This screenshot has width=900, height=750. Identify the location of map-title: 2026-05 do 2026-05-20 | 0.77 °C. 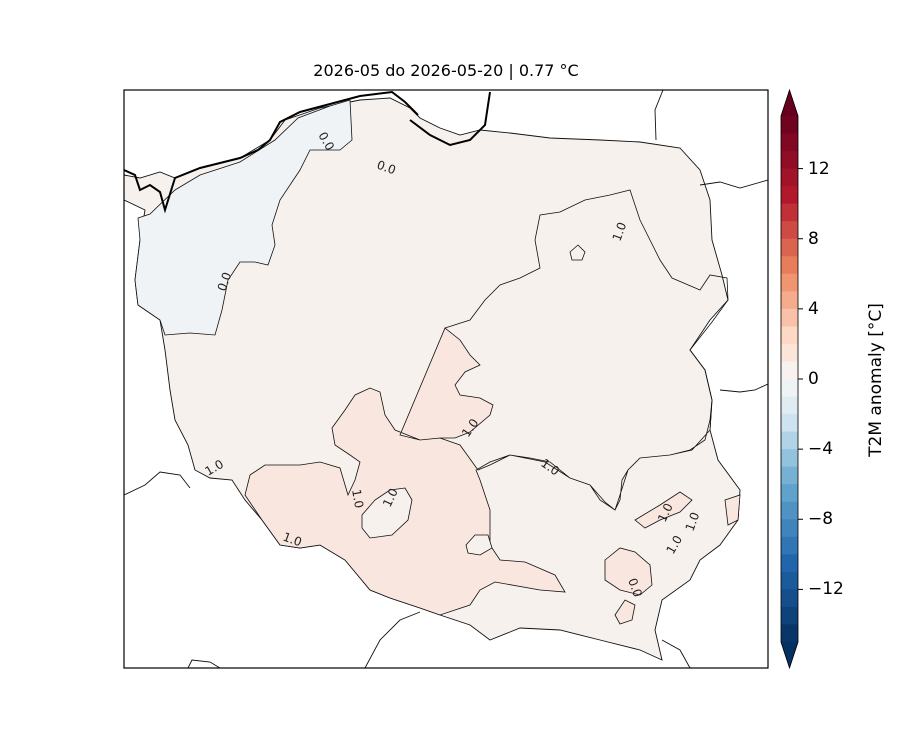
(446, 70).